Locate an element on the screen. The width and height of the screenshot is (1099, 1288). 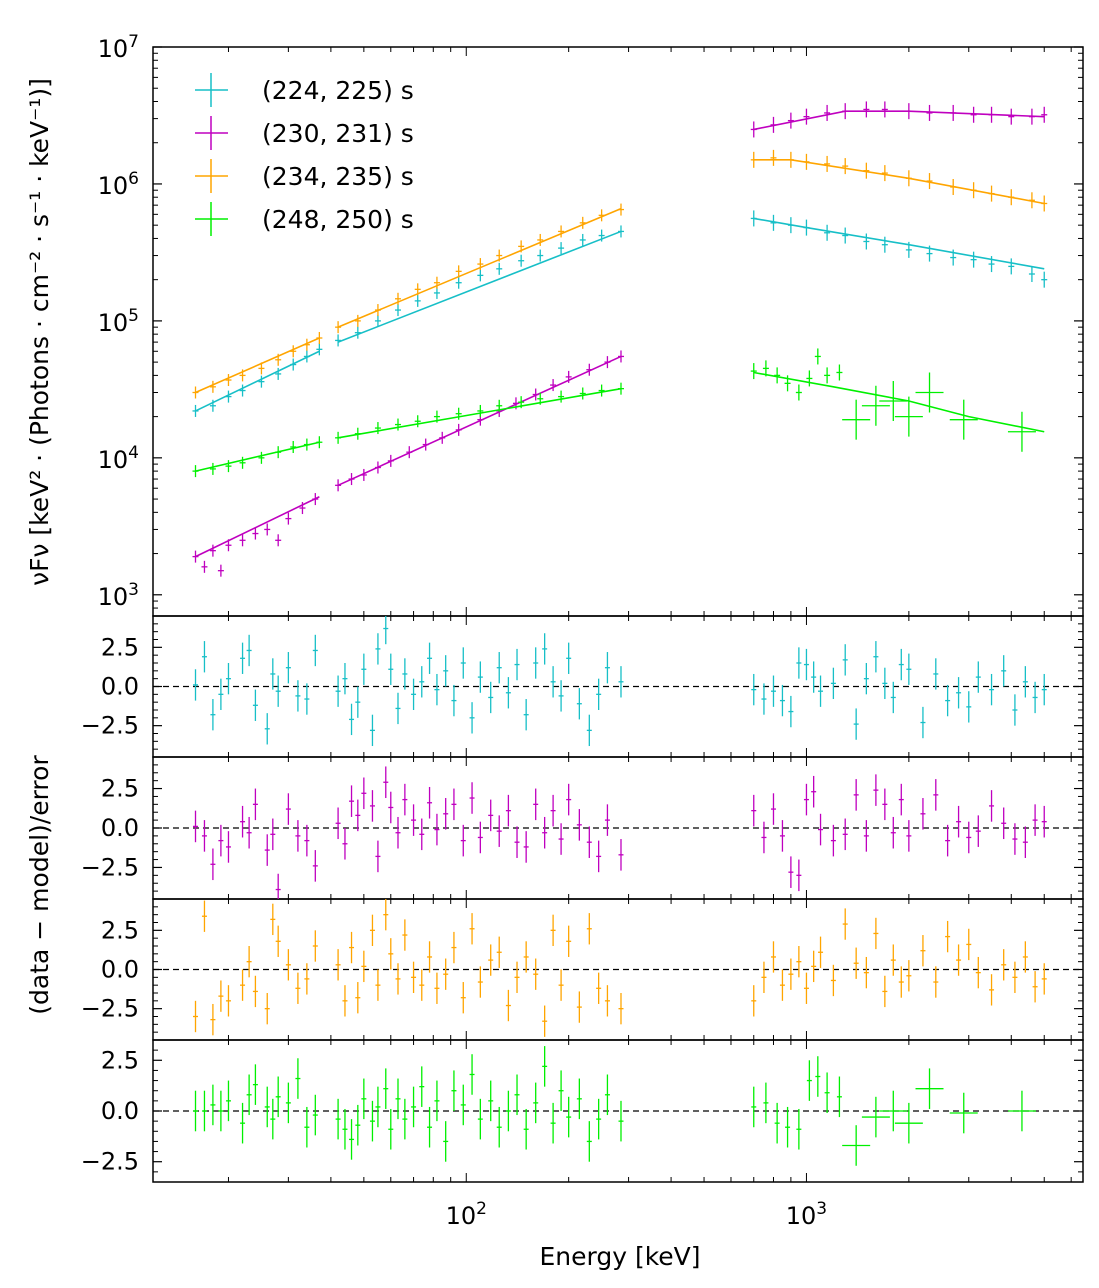
y-tick-label: 105 is located at coordinates (118, 321).